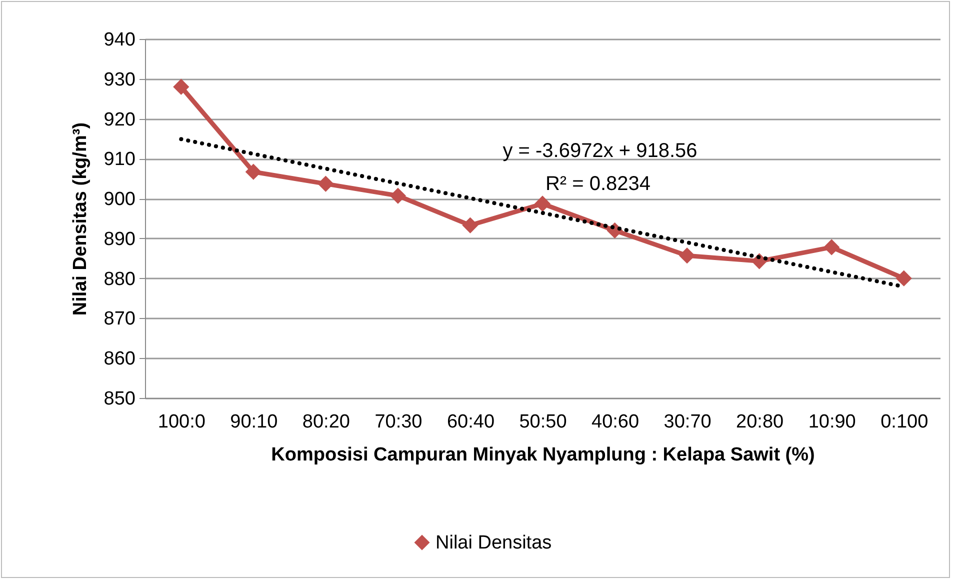  I want to click on x-tick-label: 20:80, so click(760, 422).